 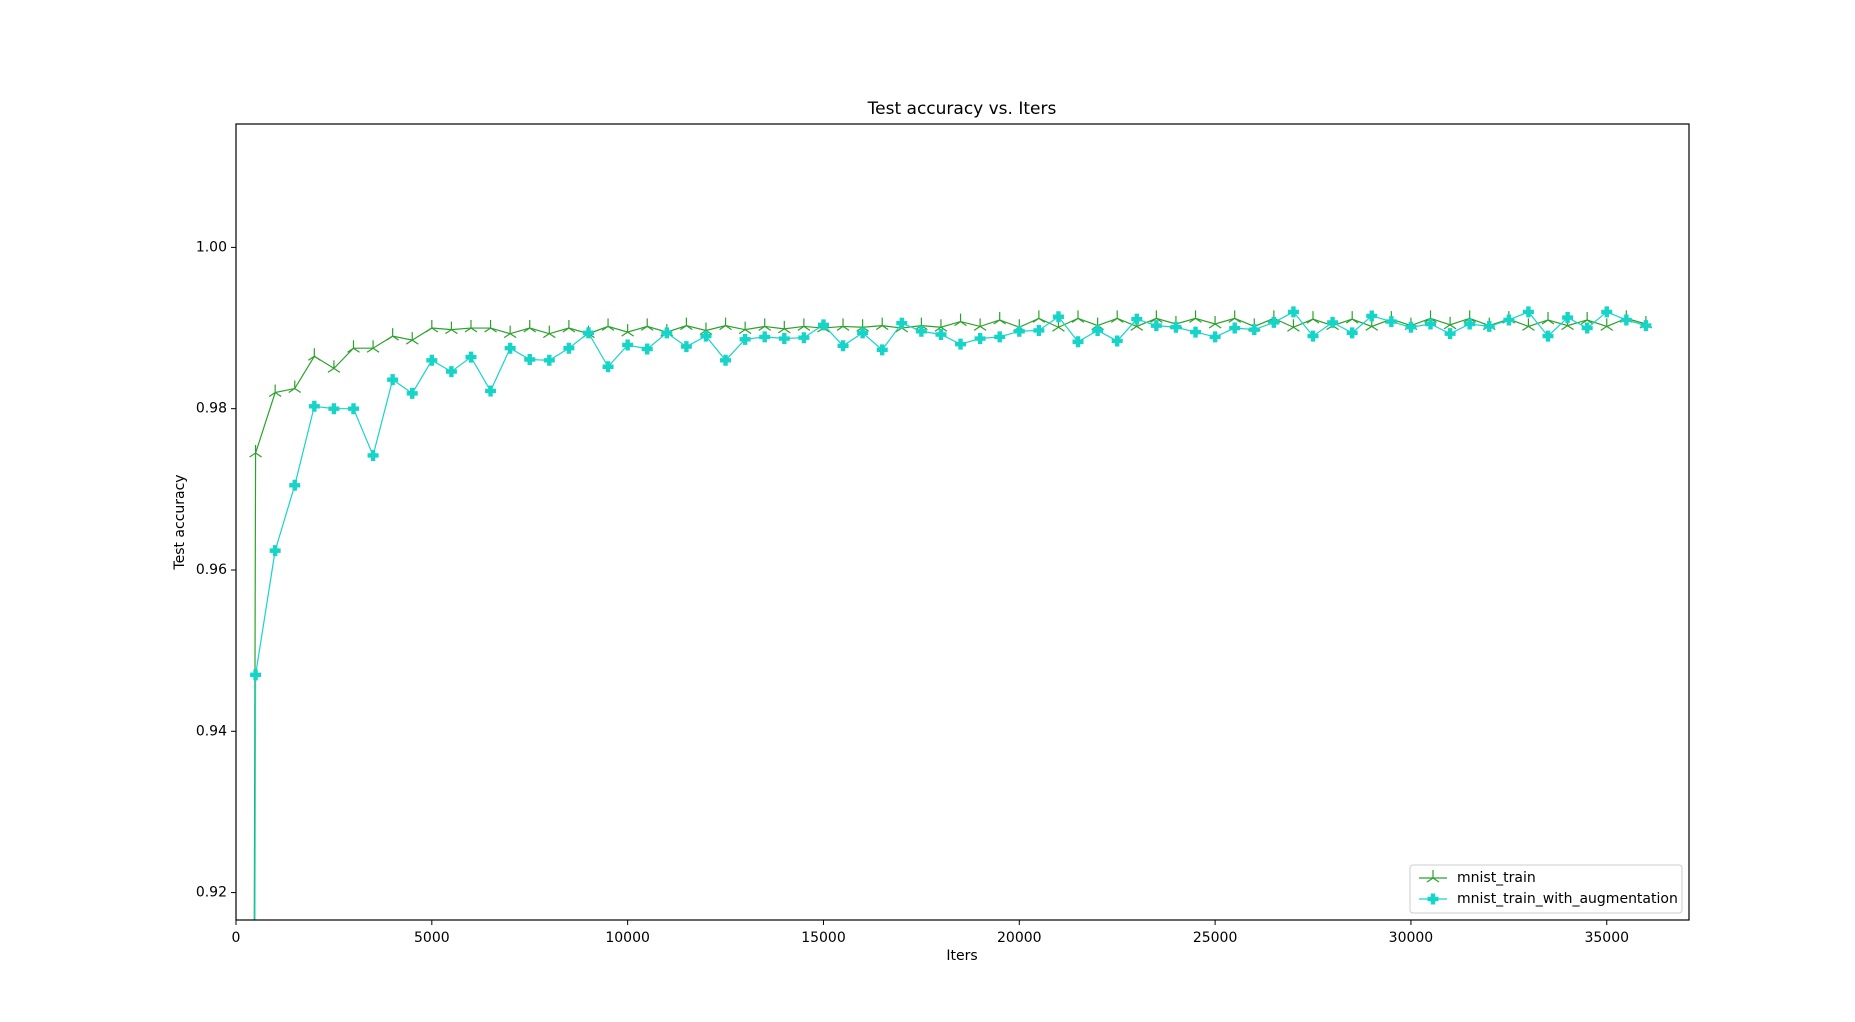 I want to click on x-tick-label: 0, so click(x=236, y=938).